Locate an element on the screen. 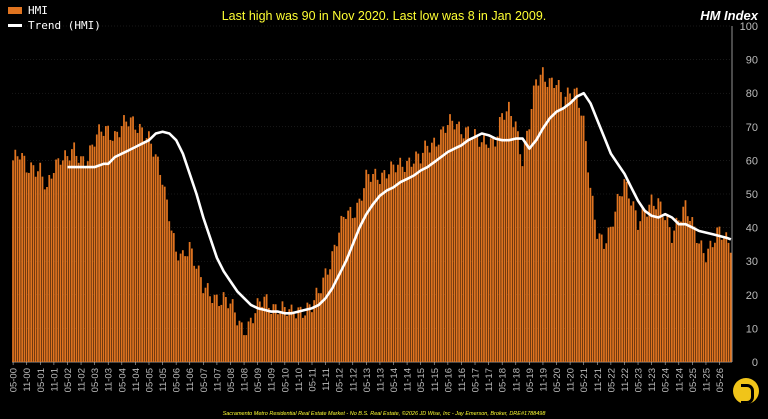  x-tick-label: 11-16 is located at coordinates (462, 380).